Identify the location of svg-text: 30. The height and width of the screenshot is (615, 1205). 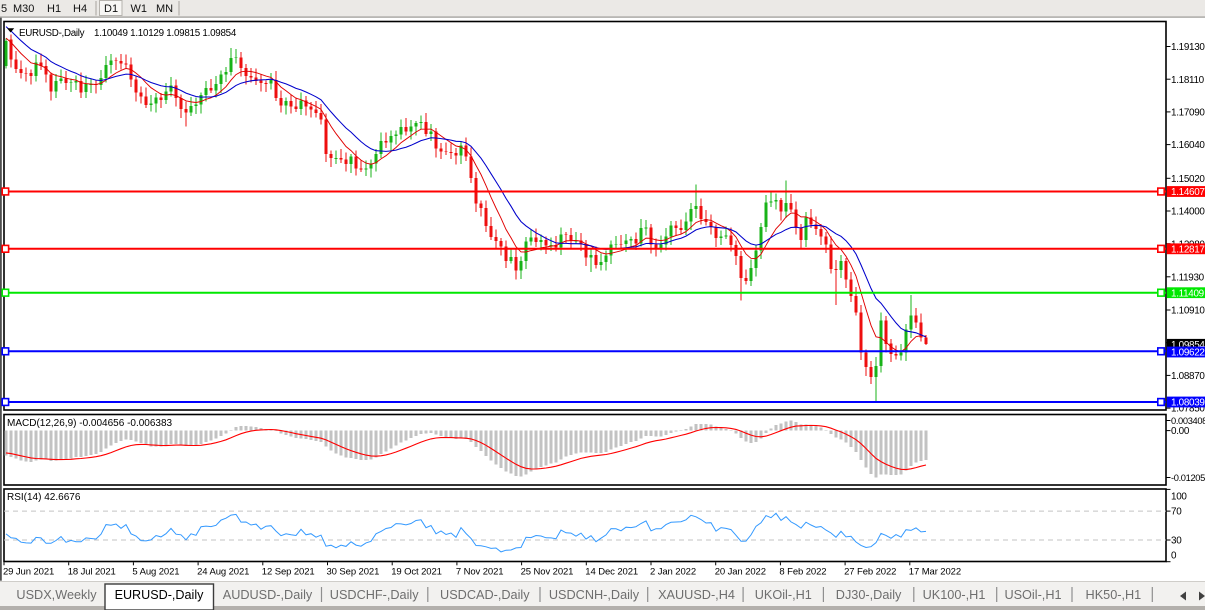
(1176, 541).